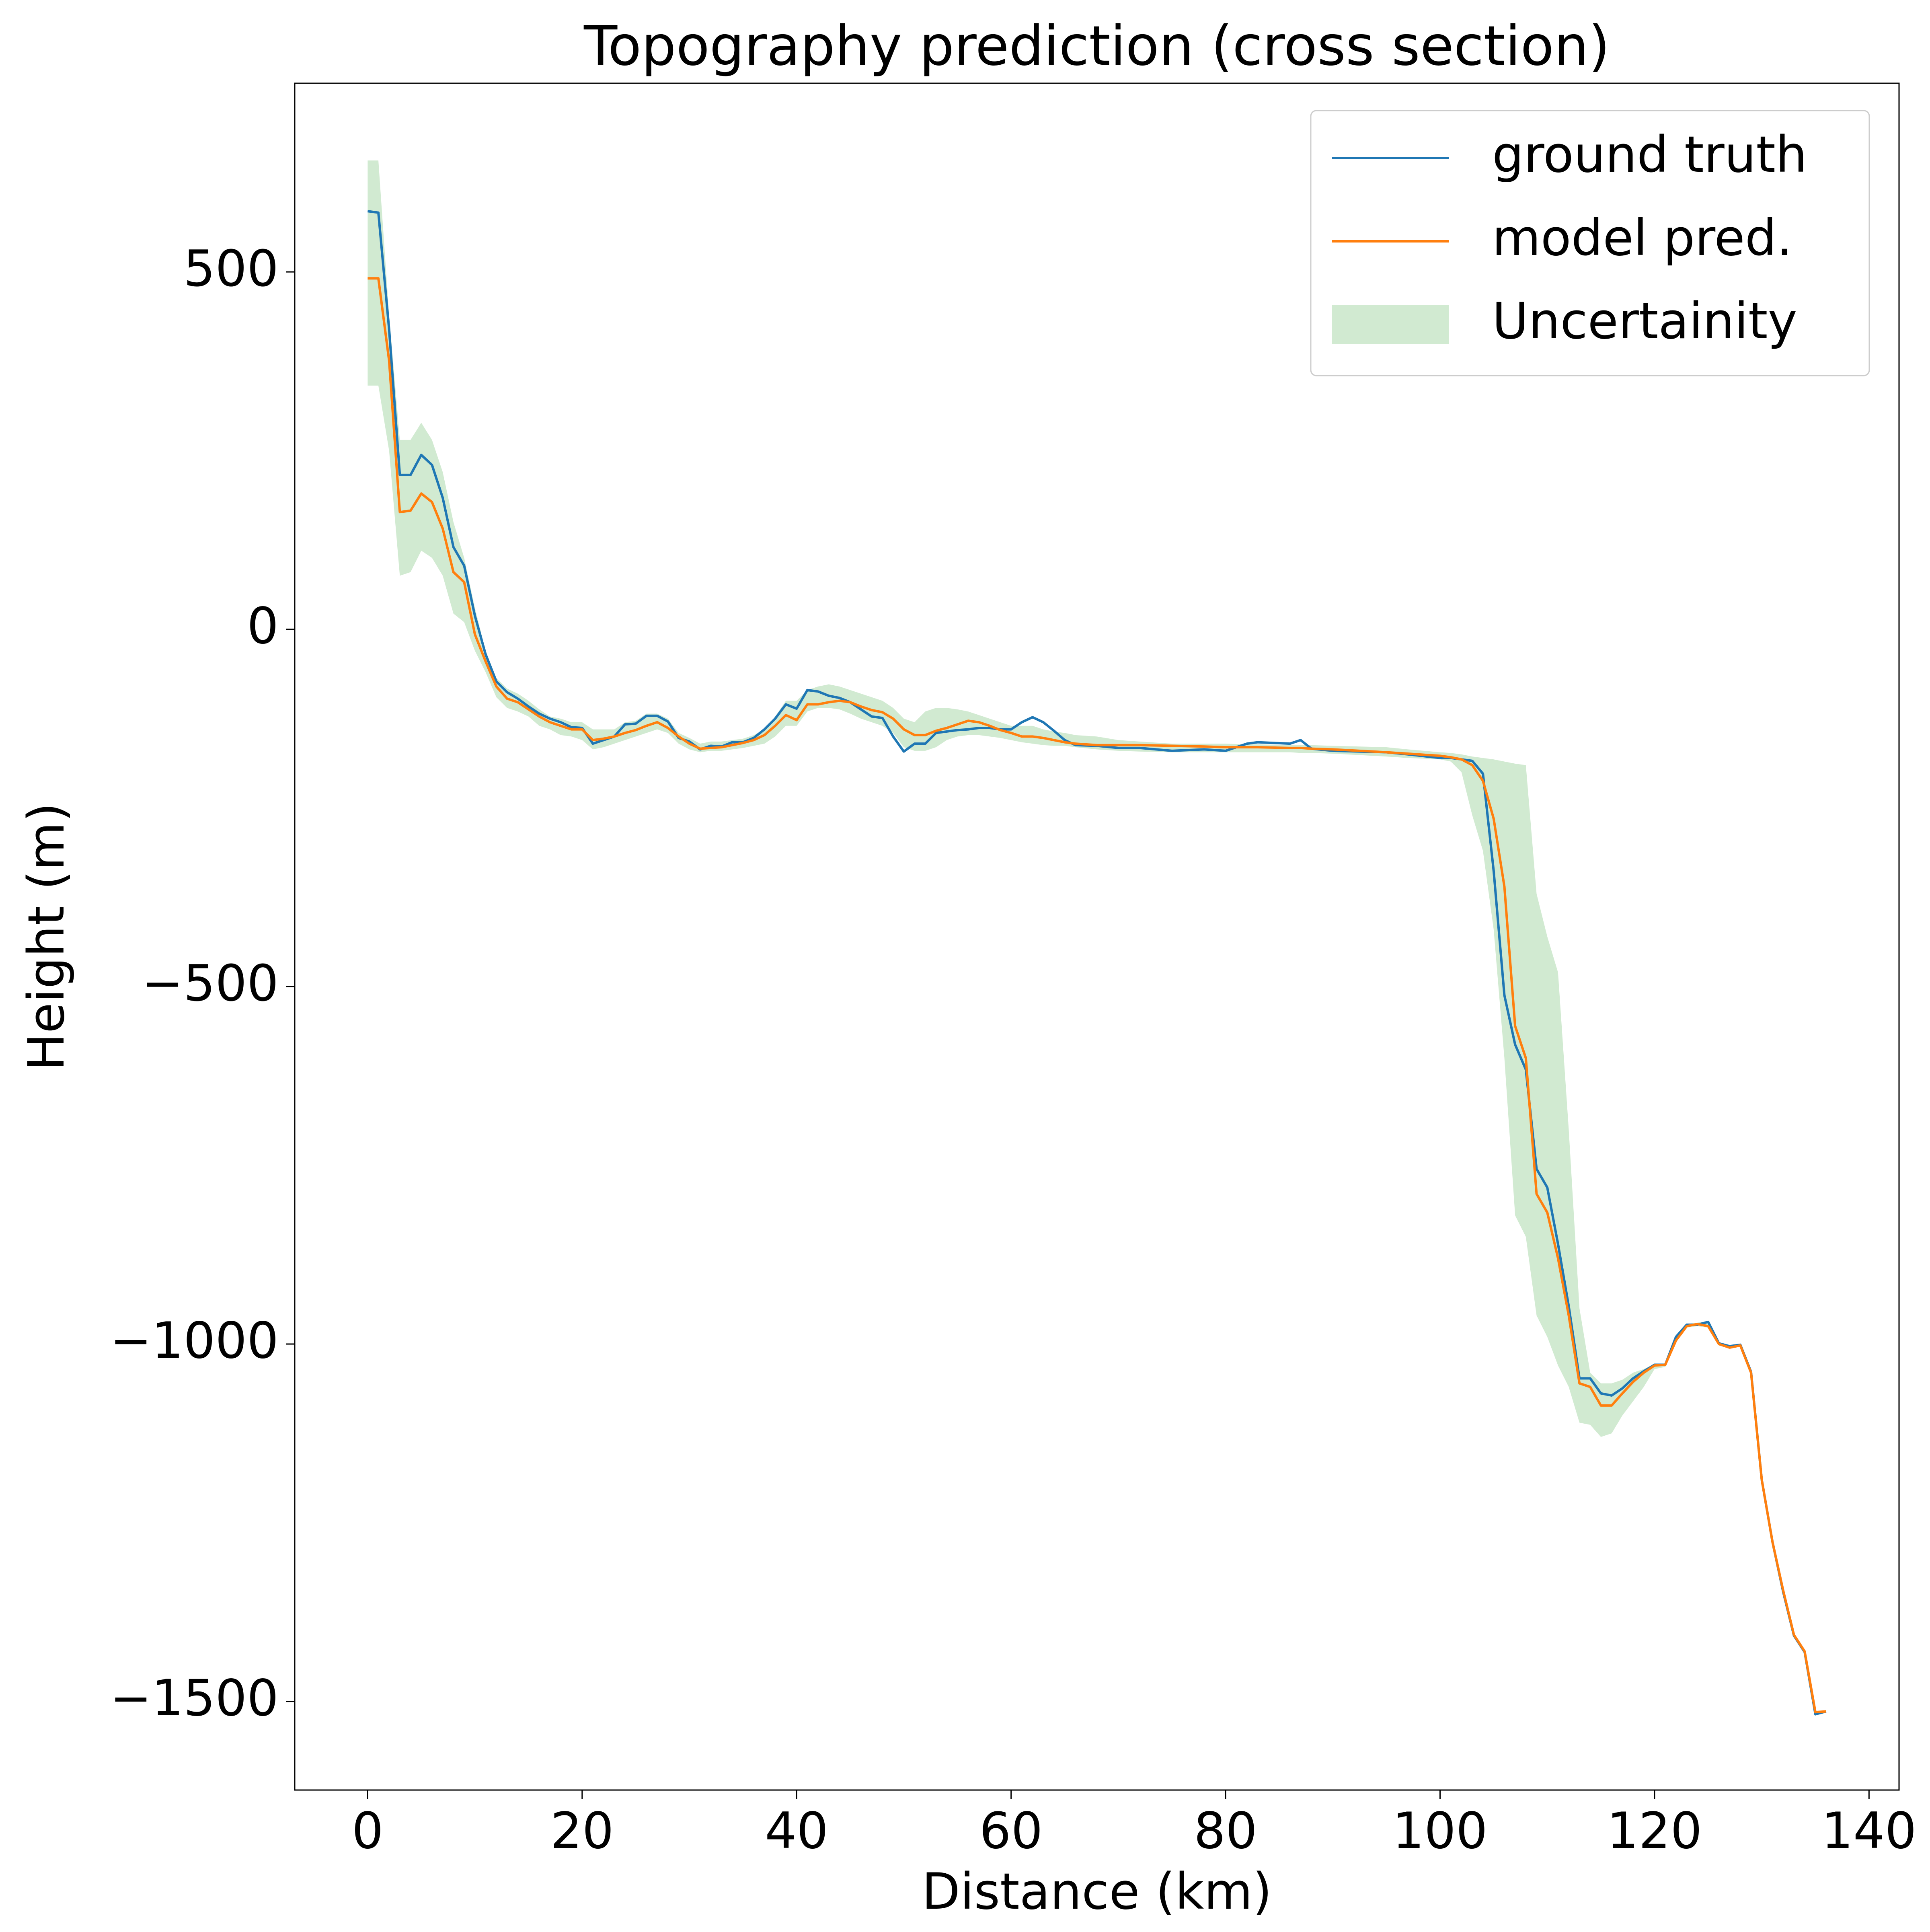 The image size is (1930, 1932). I want to click on x-tick-label: 60, so click(1011, 1831).